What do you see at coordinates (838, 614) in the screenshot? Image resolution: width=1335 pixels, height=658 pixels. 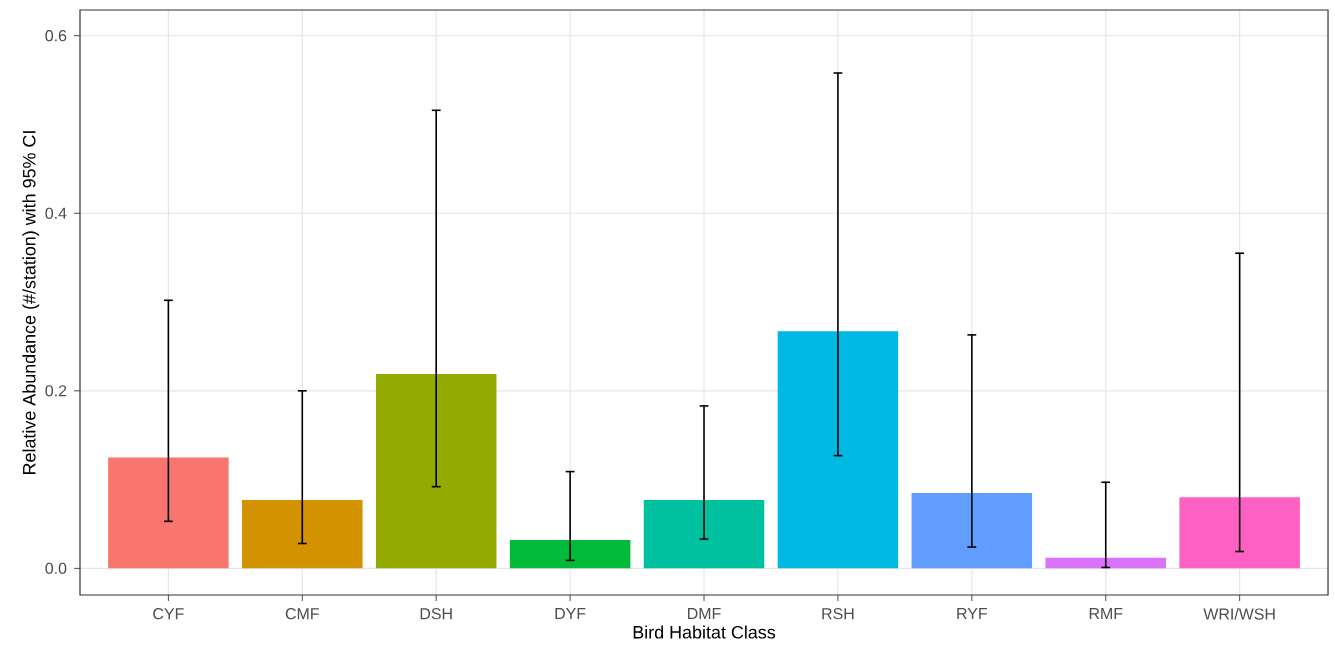 I see `x-tick-label: RSH` at bounding box center [838, 614].